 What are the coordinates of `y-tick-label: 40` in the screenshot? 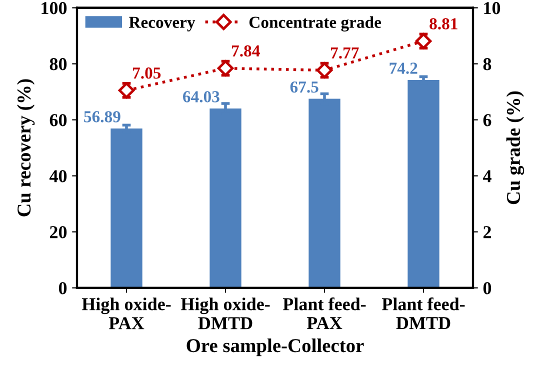 It's located at (58, 176).